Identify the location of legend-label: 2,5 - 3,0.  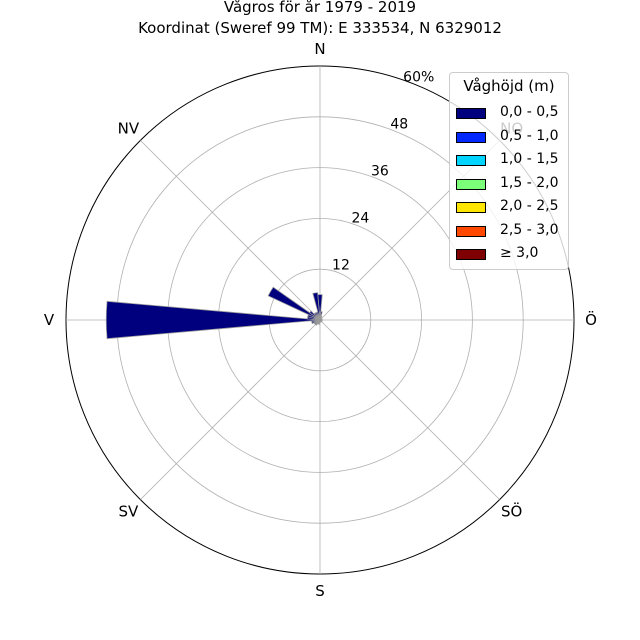
(529, 229).